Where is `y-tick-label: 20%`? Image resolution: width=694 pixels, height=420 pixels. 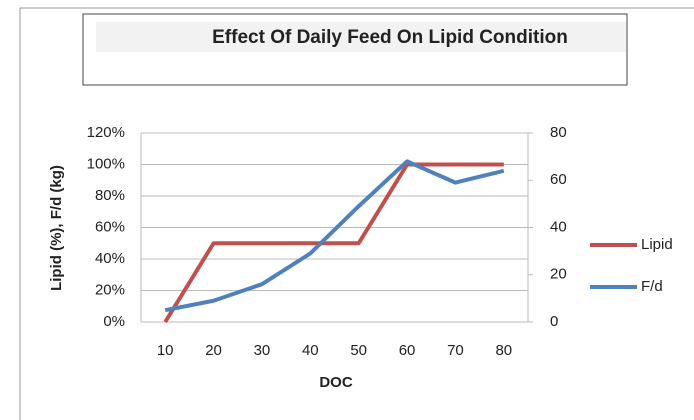 y-tick-label: 20% is located at coordinates (110, 289).